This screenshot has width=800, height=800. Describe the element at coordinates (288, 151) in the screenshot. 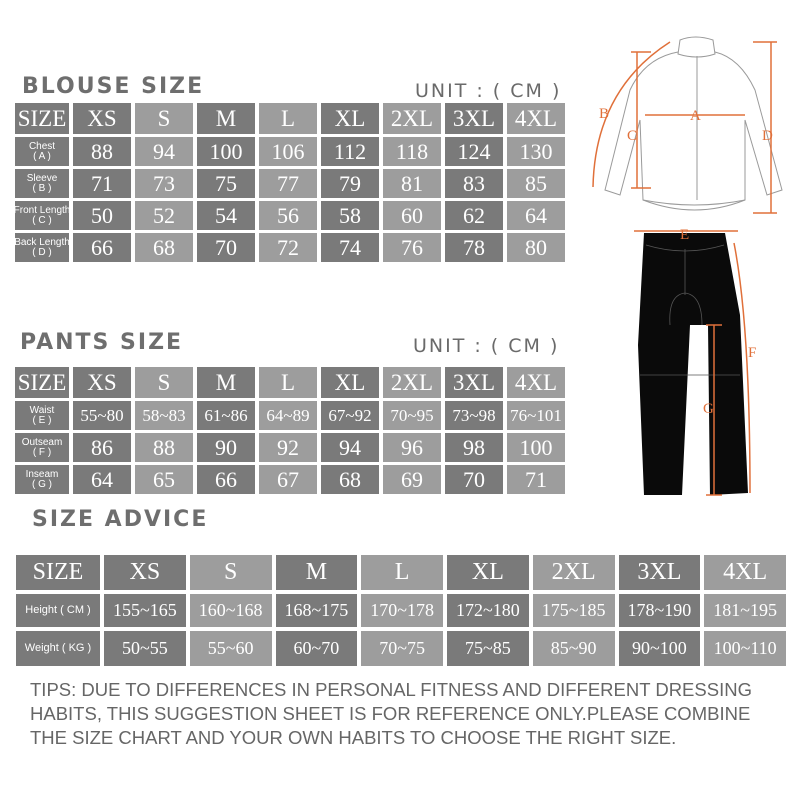

I see `value-cell: 106` at that location.